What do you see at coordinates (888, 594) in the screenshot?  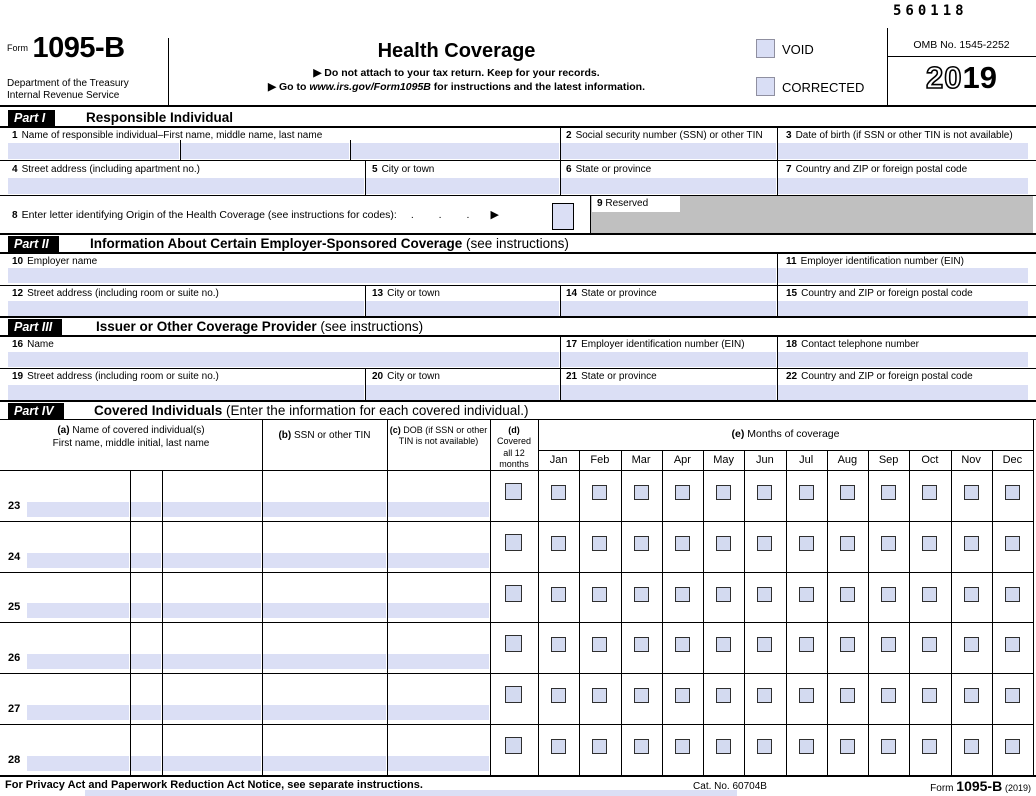 I see `row25-sep-checkbox` at bounding box center [888, 594].